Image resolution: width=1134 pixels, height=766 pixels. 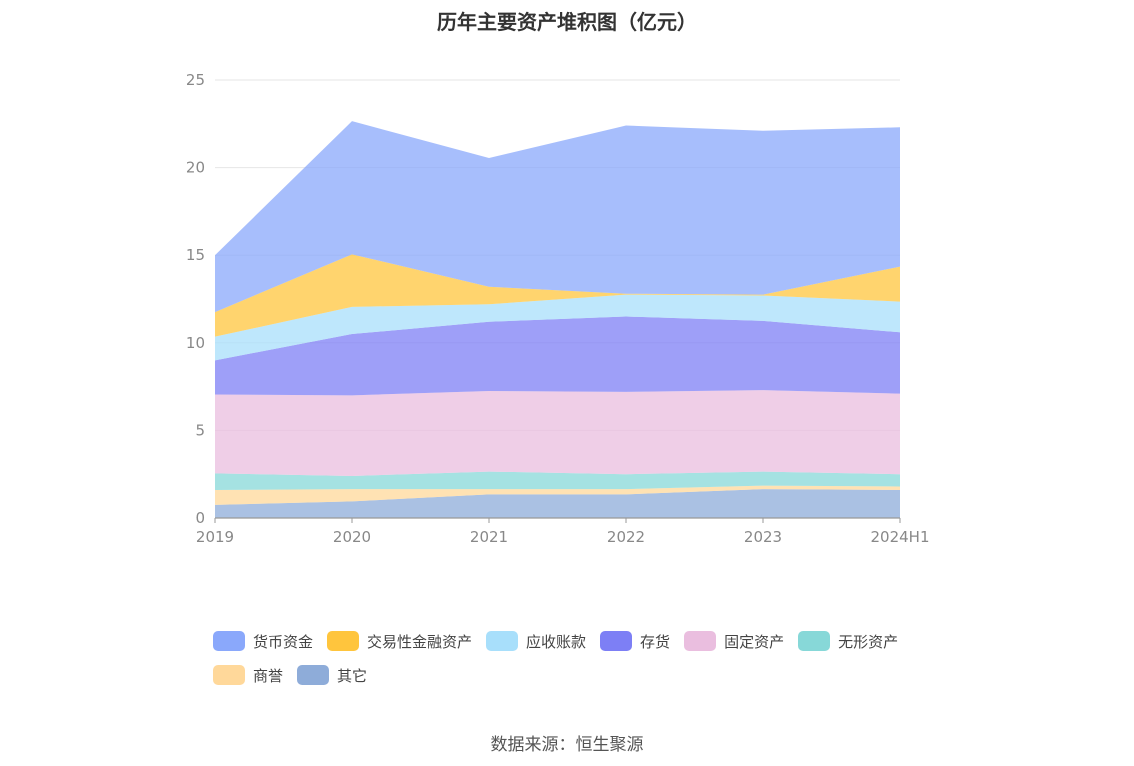 I want to click on x-tick-label: 2022, so click(x=626, y=537).